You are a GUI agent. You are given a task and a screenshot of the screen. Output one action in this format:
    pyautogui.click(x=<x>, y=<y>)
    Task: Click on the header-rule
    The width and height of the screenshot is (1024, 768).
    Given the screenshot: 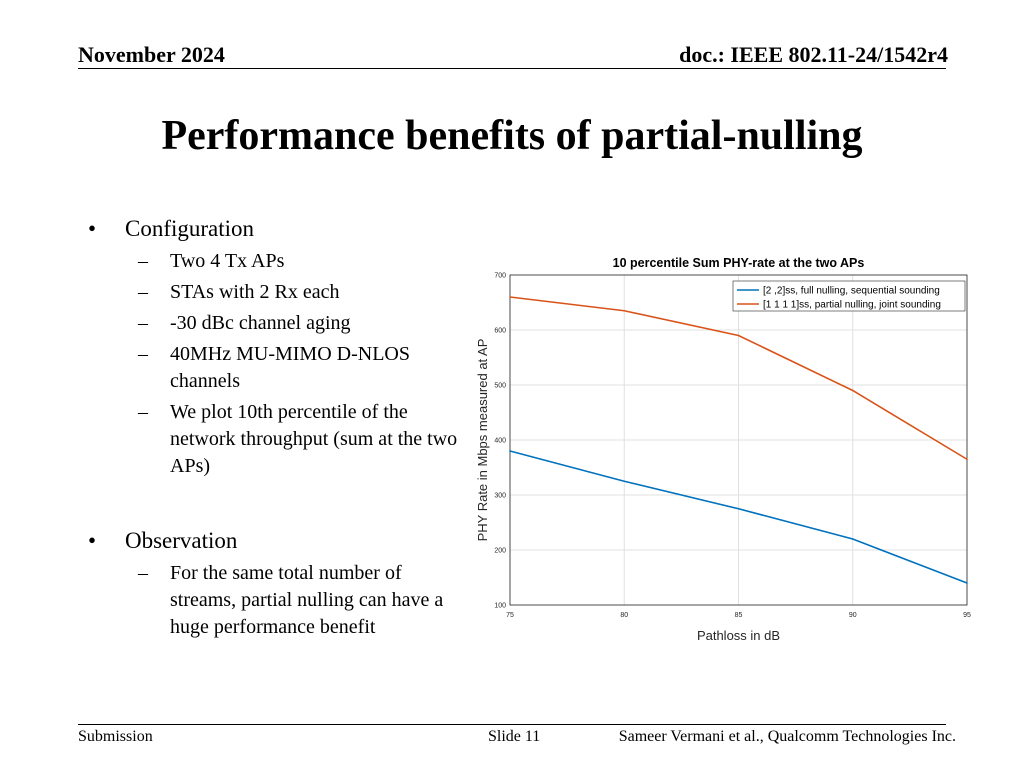 What is the action you would take?
    pyautogui.click(x=512, y=68)
    